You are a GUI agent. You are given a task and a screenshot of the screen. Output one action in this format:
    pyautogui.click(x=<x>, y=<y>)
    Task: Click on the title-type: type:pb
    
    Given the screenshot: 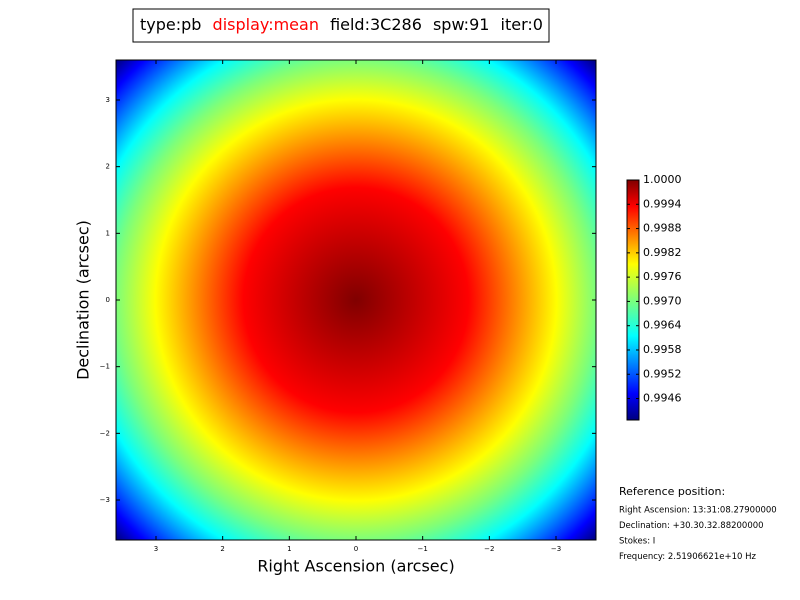 What is the action you would take?
    pyautogui.click(x=170, y=24)
    